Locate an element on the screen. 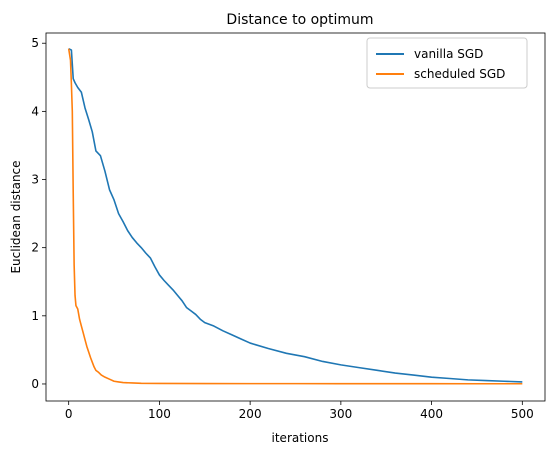  y-tick-label: 4 is located at coordinates (35, 111).